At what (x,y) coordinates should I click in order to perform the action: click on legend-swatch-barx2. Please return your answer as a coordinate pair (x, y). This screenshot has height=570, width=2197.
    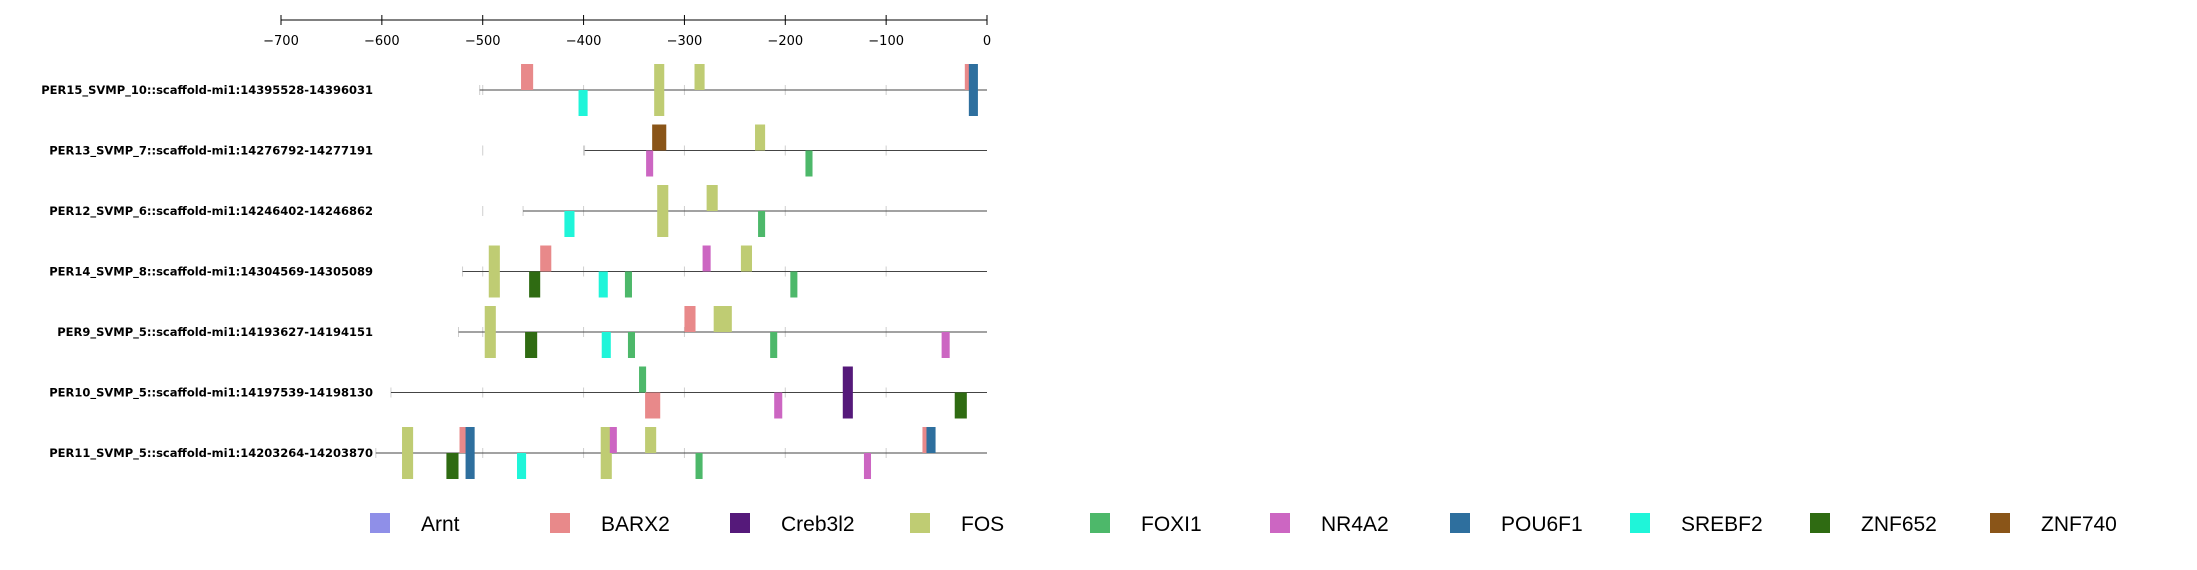
    Looking at the image, I should click on (560, 523).